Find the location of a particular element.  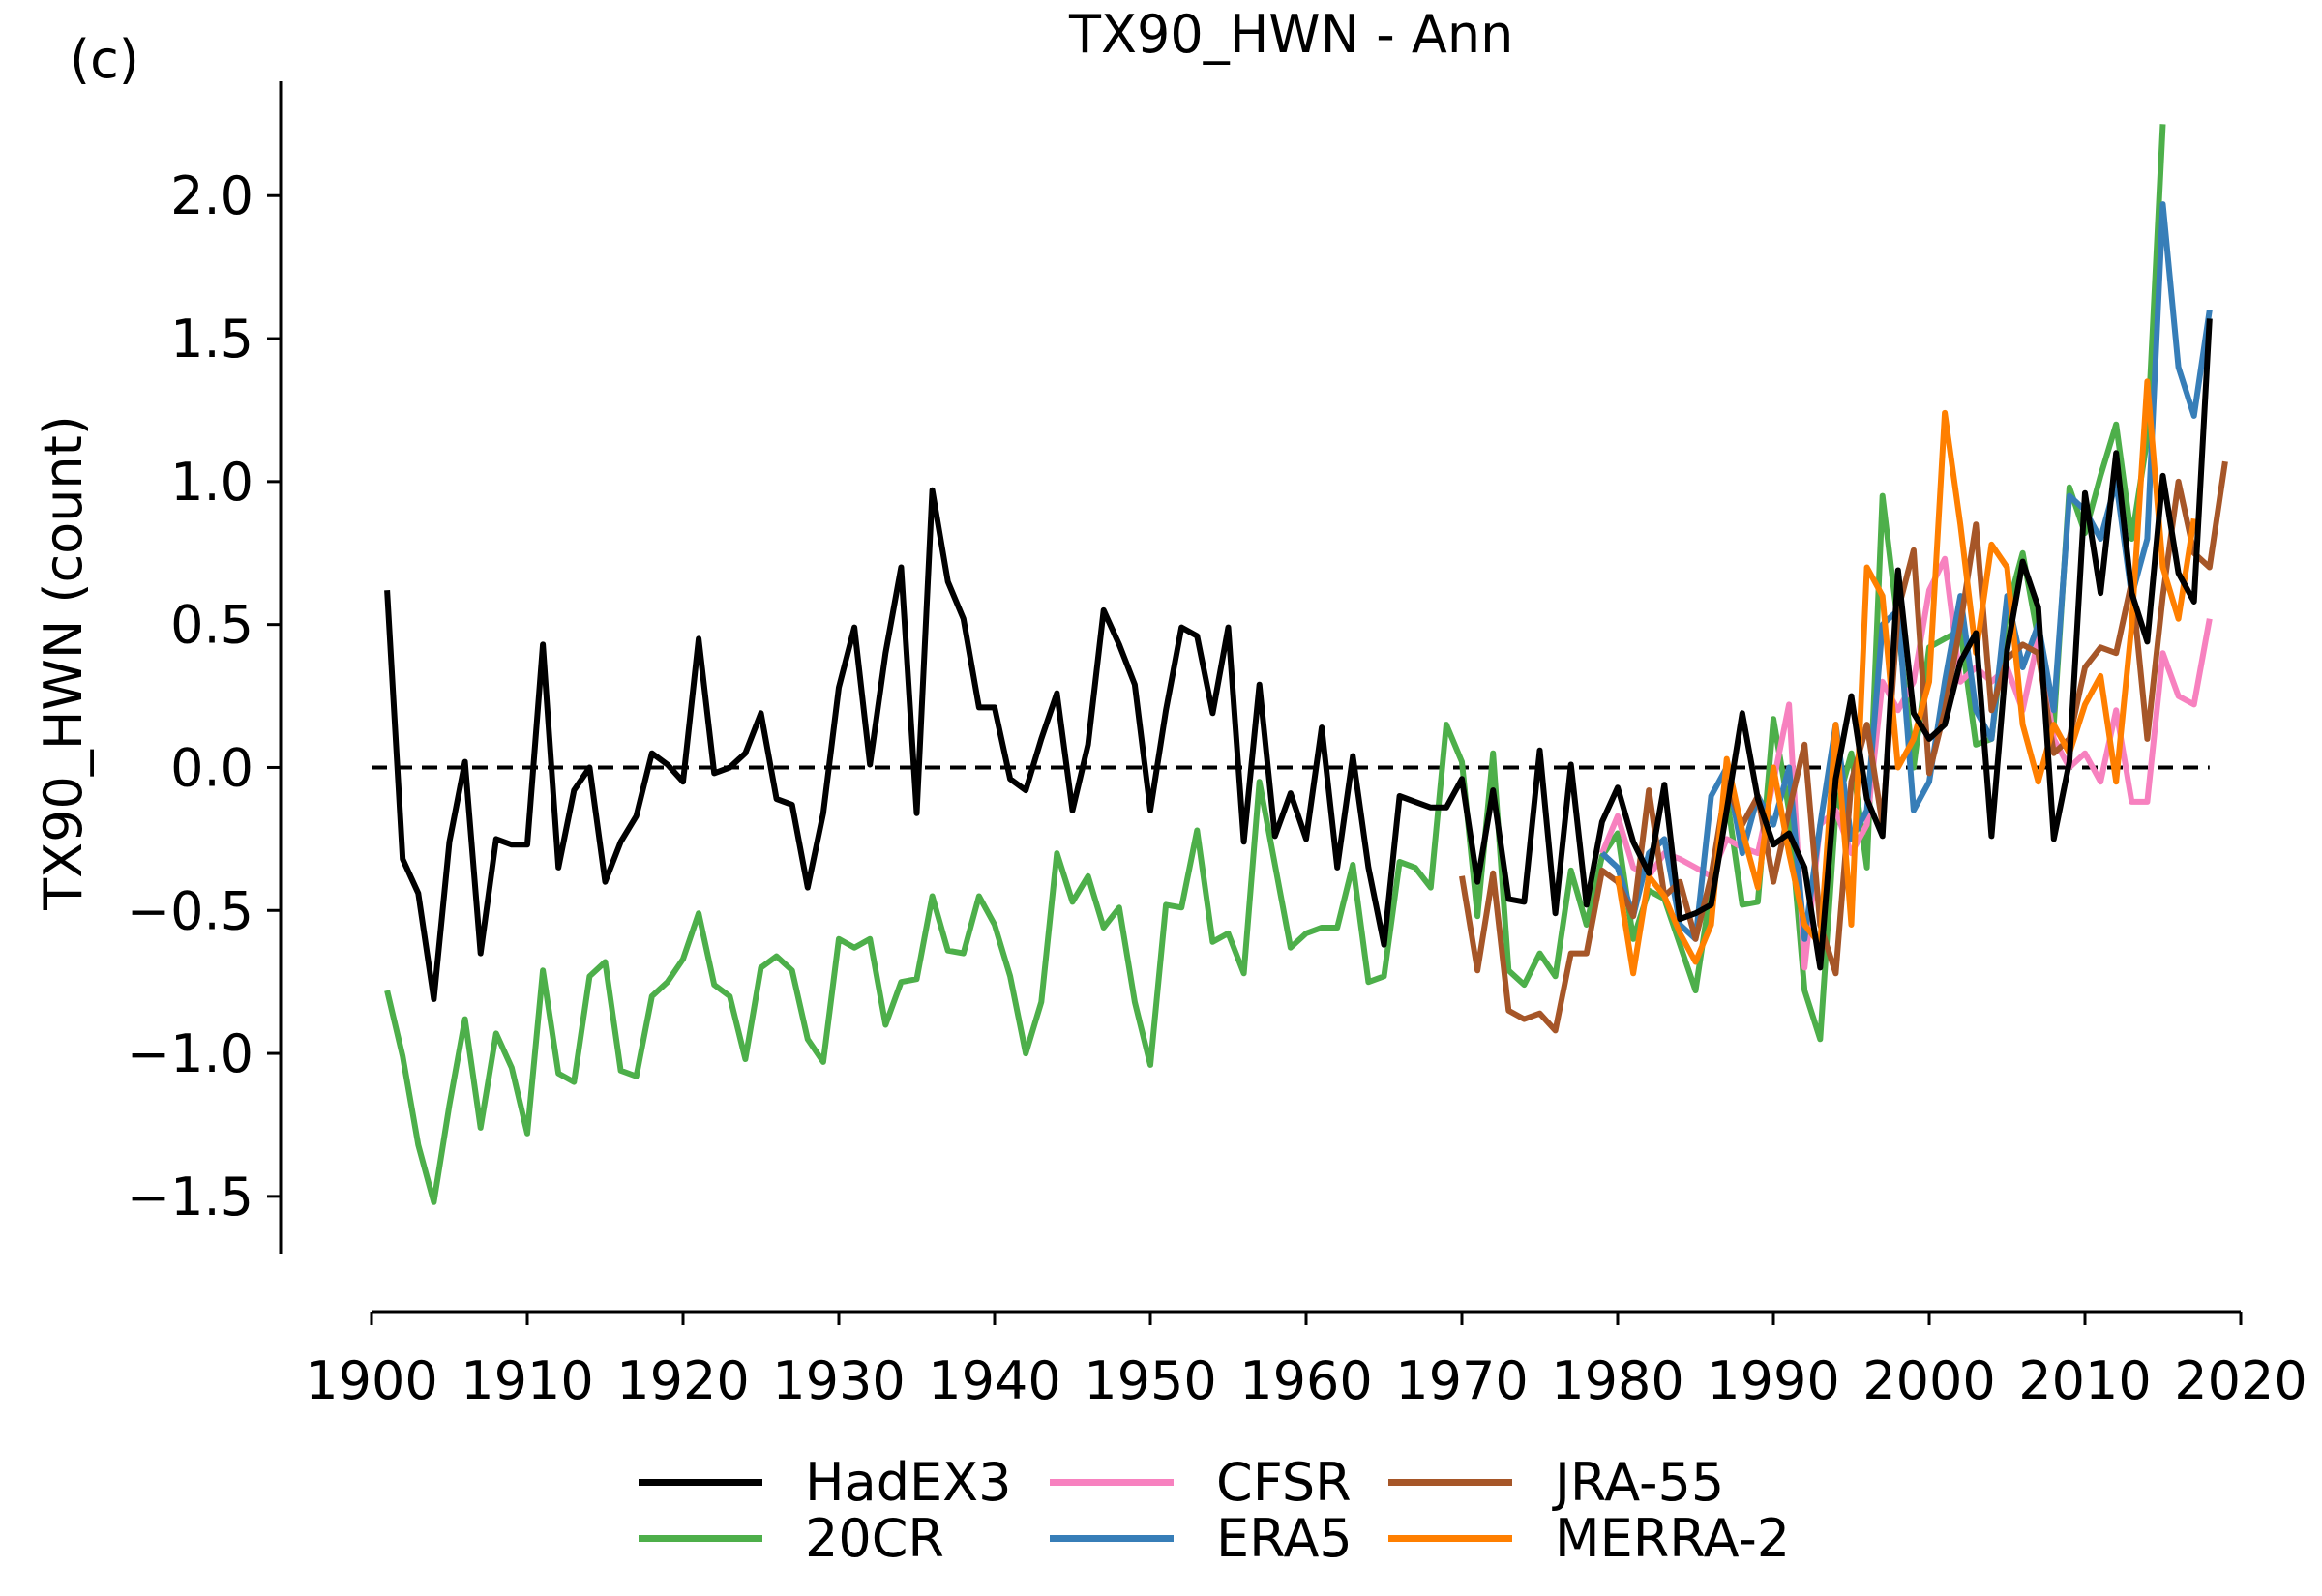

y-tick-label: 1.0 is located at coordinates (211, 482).